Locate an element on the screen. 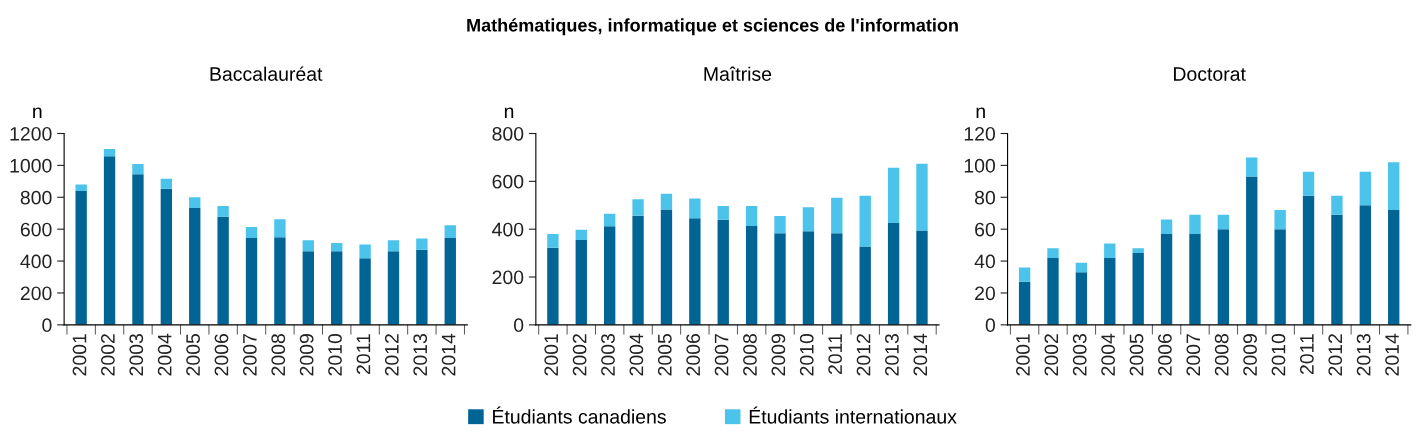  x-tick-label: 2001 is located at coordinates (1023, 355).